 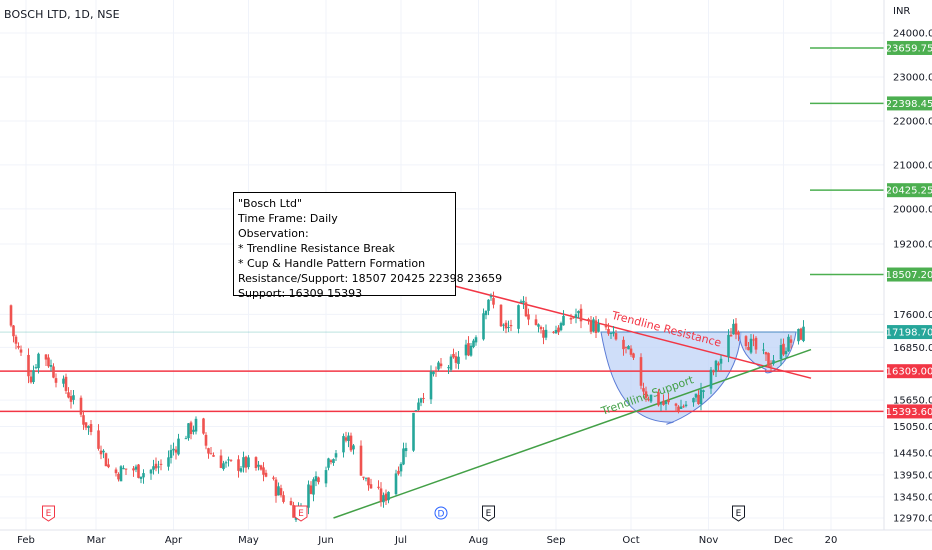 What do you see at coordinates (912, 245) in the screenshot?
I see `price-tick-label: 19200.00` at bounding box center [912, 245].